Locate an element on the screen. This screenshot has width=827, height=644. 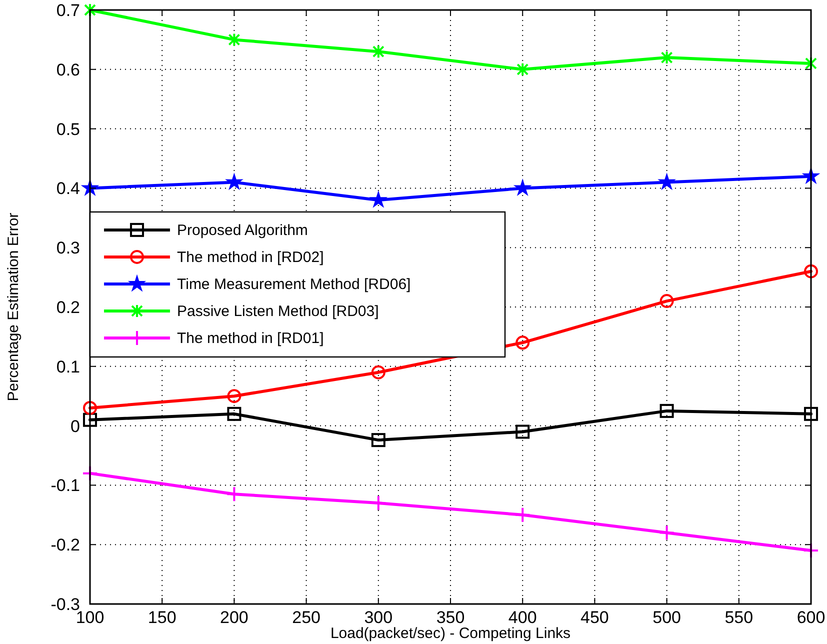
x-tick-label: 350 is located at coordinates (450, 617).